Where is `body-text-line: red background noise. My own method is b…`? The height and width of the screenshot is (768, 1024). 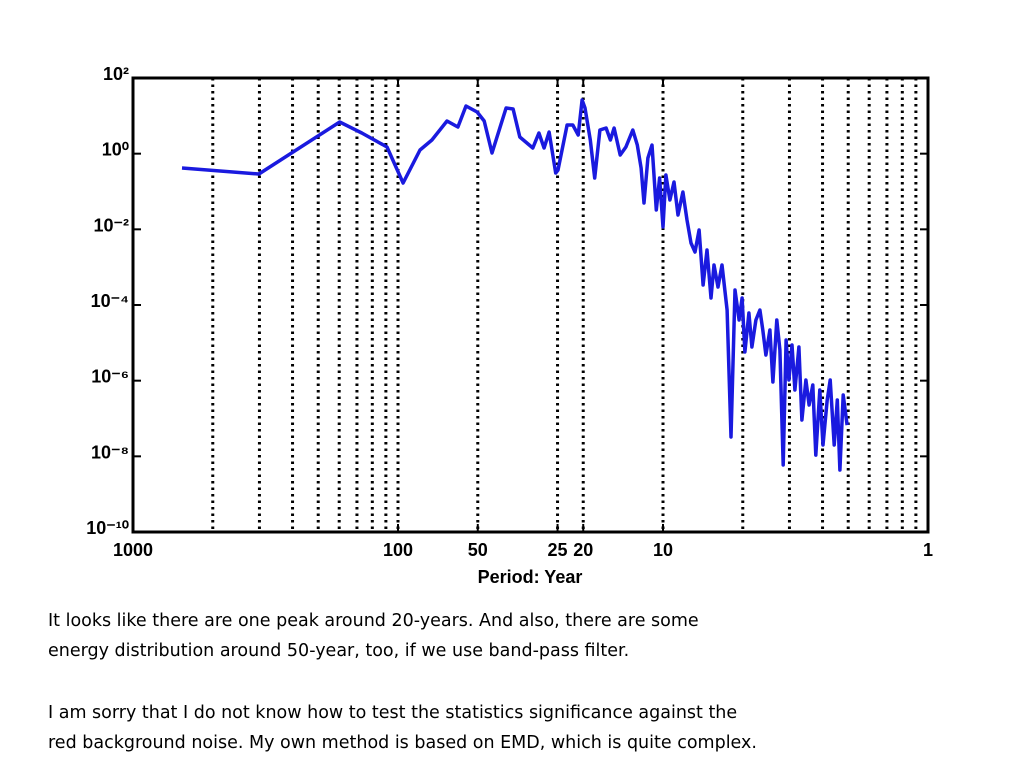 body-text-line: red background noise. My own method is b… is located at coordinates (402, 743).